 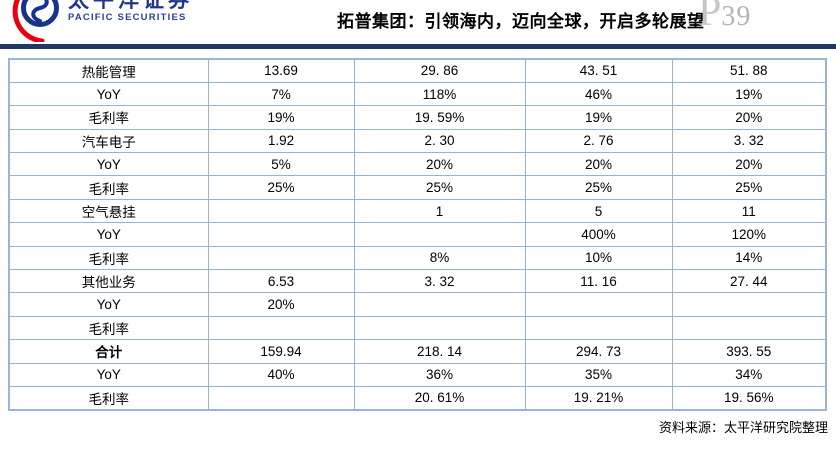 I want to click on table-row-category: 其他业务 6.53 3. 32 11. 16 27. 44, so click(x=417, y=281).